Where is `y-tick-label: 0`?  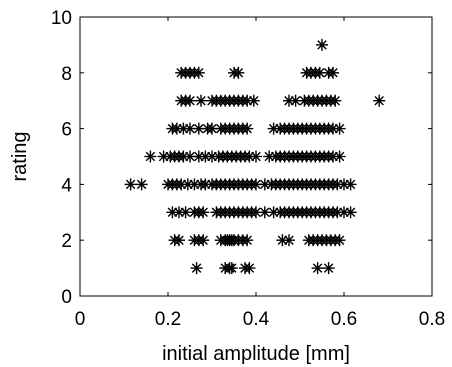 y-tick-label: 0 is located at coordinates (66, 297).